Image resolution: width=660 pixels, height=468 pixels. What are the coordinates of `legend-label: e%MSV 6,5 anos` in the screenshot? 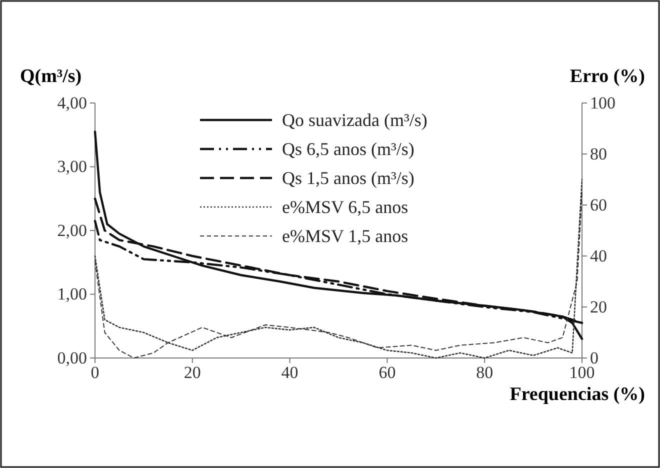 It's located at (345, 207).